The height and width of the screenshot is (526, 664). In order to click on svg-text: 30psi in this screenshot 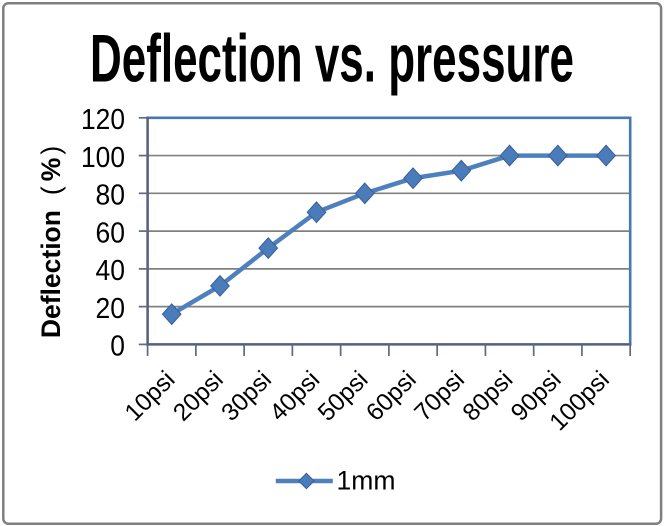, I will do `click(246, 396)`.